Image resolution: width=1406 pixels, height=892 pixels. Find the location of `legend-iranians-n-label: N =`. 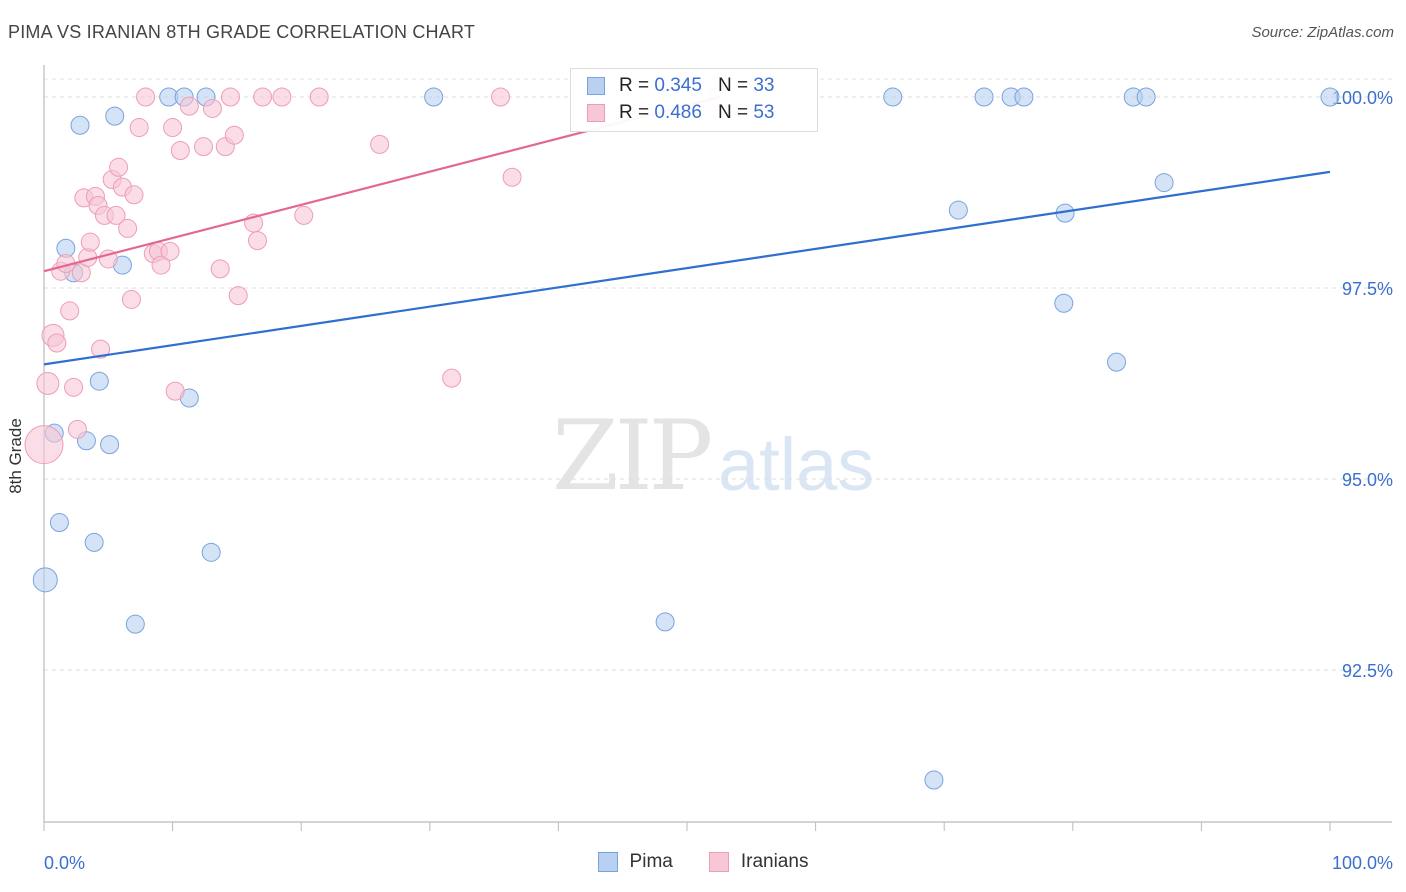

legend-iranians-n-label: N = is located at coordinates (733, 112).